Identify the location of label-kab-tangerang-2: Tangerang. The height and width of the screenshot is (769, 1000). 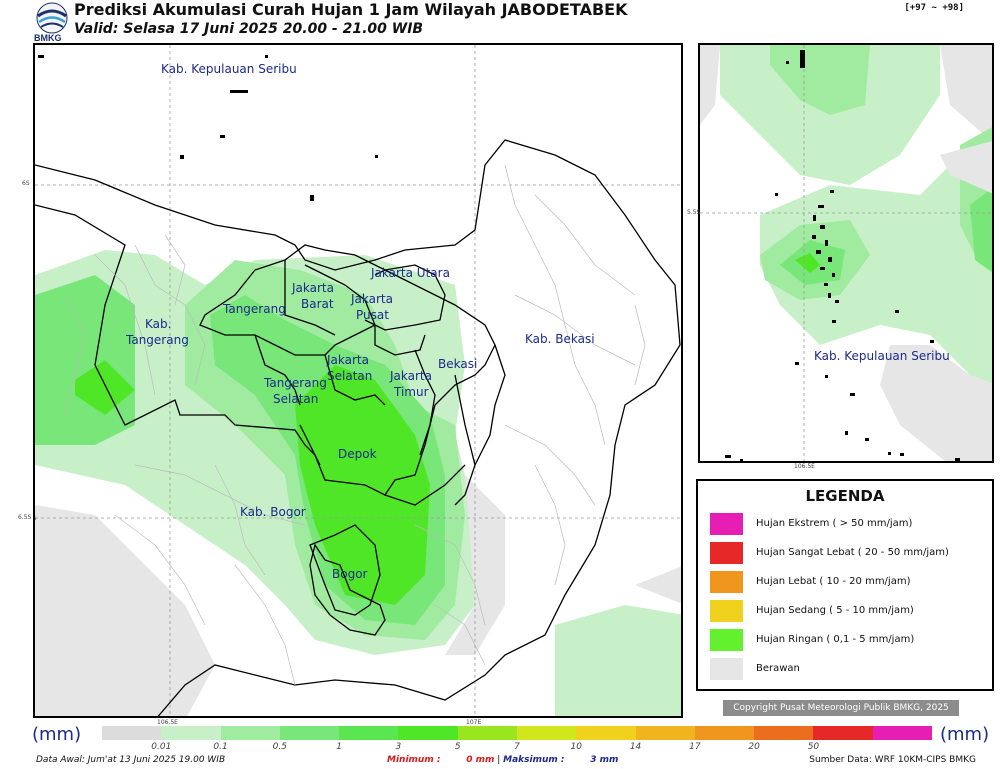
(157, 340).